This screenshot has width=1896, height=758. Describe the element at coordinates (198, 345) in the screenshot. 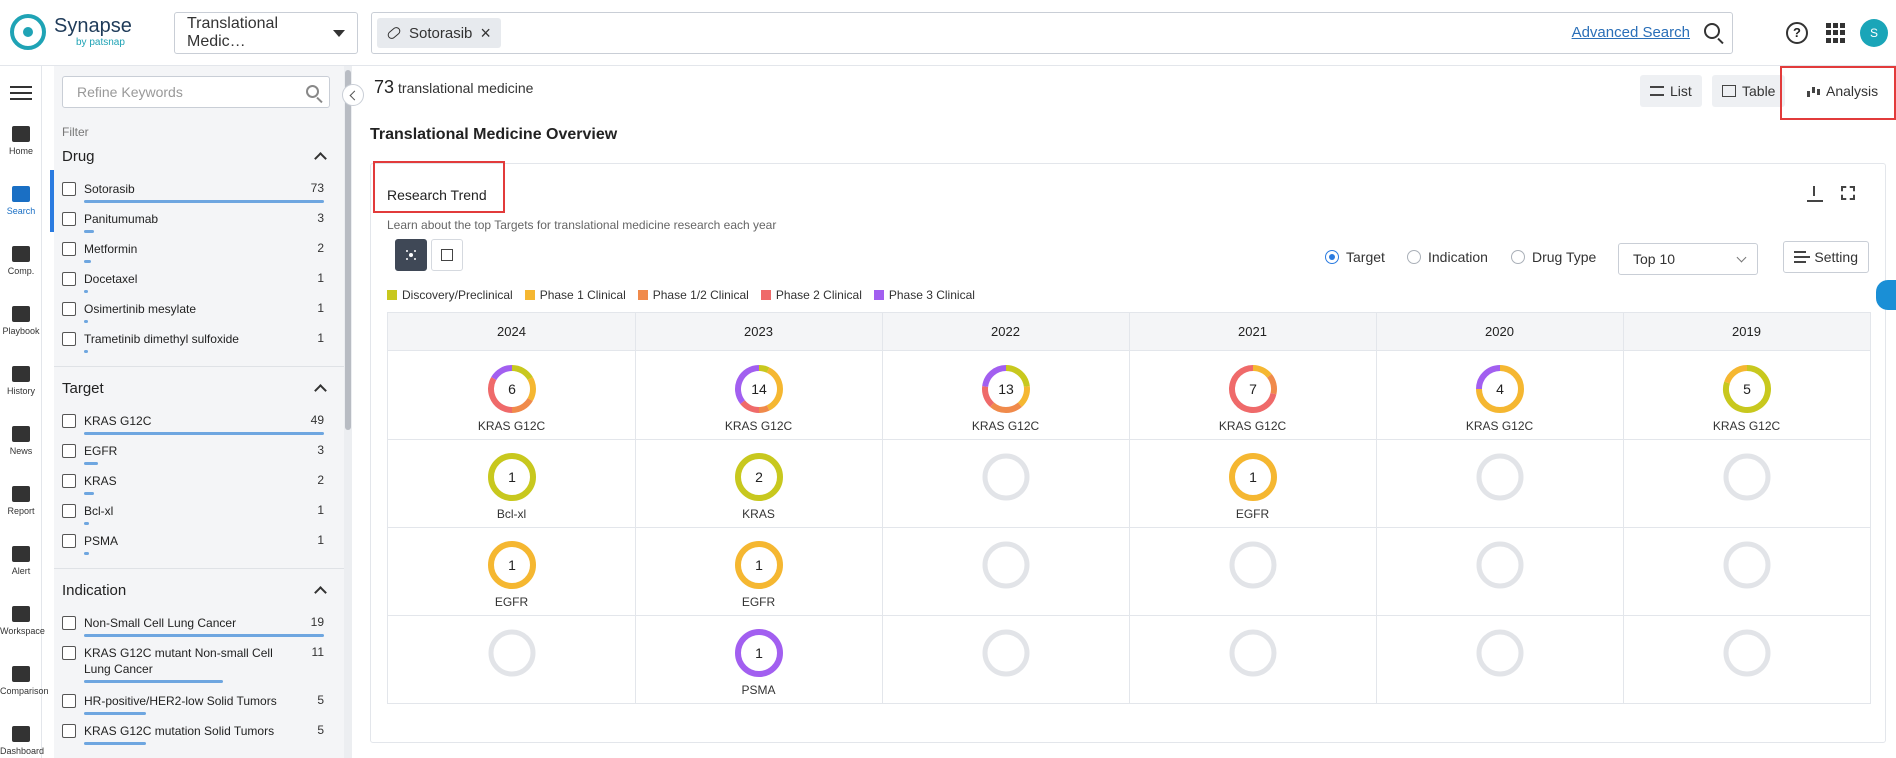

I see `filter-option: Trametinib dimethyl sulfoxide1` at that location.